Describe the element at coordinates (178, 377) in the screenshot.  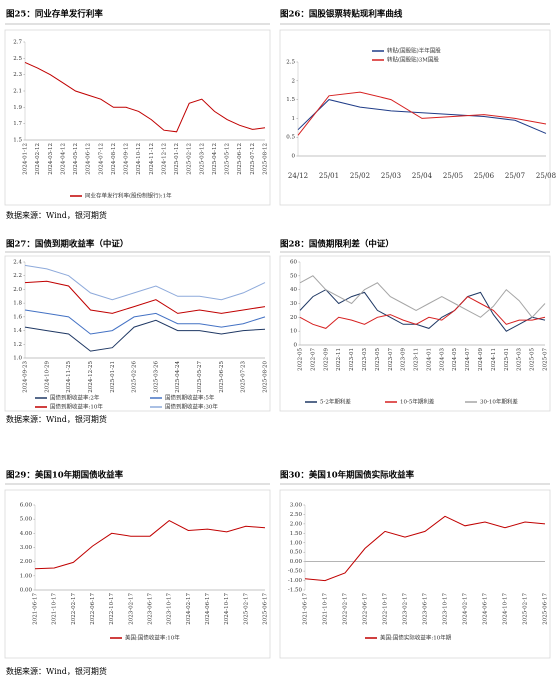
I see `x-tick-label: 2025-04-24` at that location.